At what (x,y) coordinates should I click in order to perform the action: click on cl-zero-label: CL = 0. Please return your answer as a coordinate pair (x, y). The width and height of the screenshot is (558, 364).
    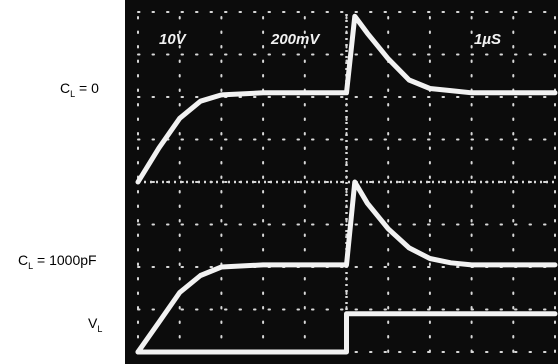
    Looking at the image, I should click on (79, 89).